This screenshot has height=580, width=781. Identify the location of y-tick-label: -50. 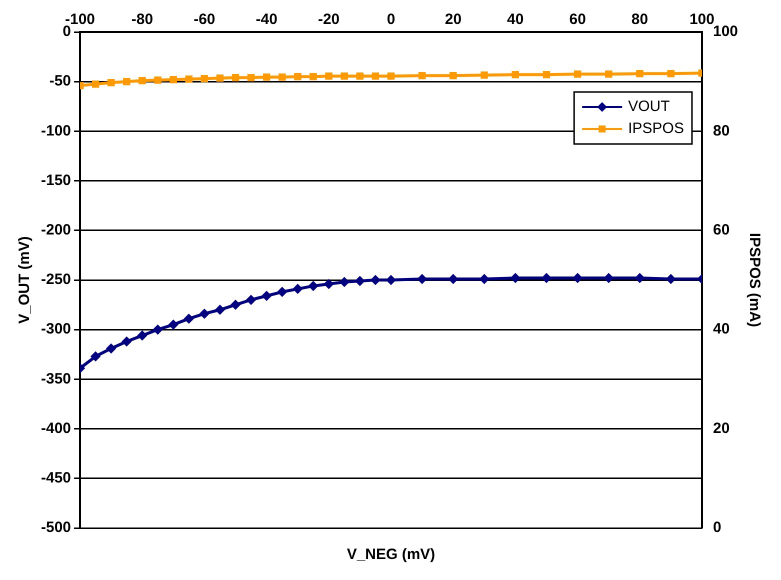
(60, 81).